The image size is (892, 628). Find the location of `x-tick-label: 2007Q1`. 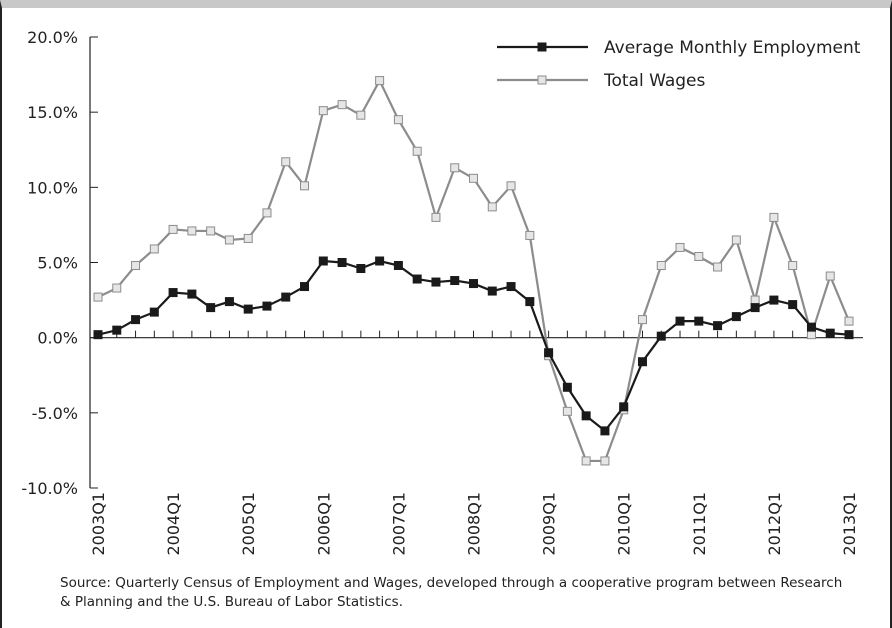

x-tick-label: 2007Q1 is located at coordinates (398, 524).